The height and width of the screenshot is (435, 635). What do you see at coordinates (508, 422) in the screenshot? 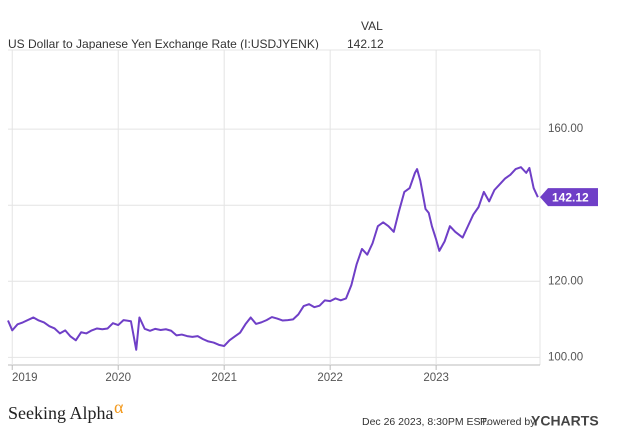
I see `powered-by: Powered by` at bounding box center [508, 422].